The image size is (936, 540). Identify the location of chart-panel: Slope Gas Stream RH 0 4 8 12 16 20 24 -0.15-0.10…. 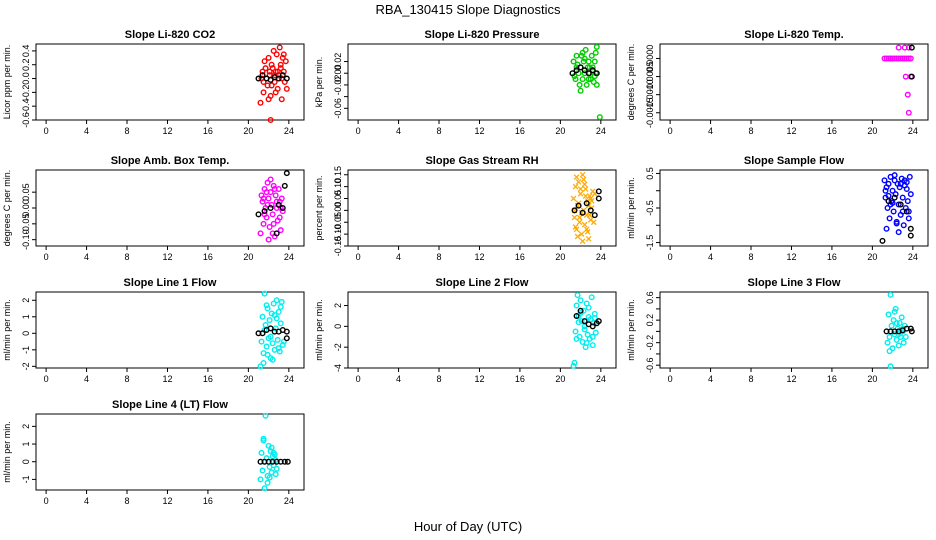
(465, 208).